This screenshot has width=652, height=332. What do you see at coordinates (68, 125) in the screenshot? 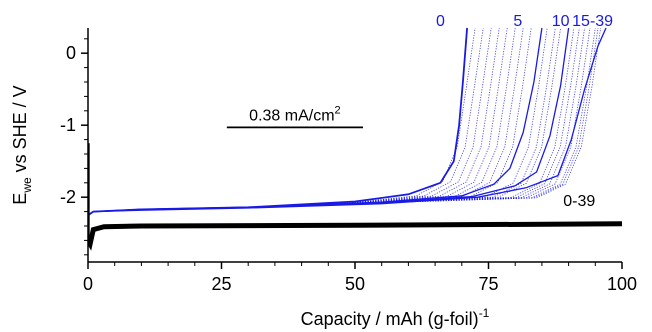
I see `y-tick-label: -1` at bounding box center [68, 125].